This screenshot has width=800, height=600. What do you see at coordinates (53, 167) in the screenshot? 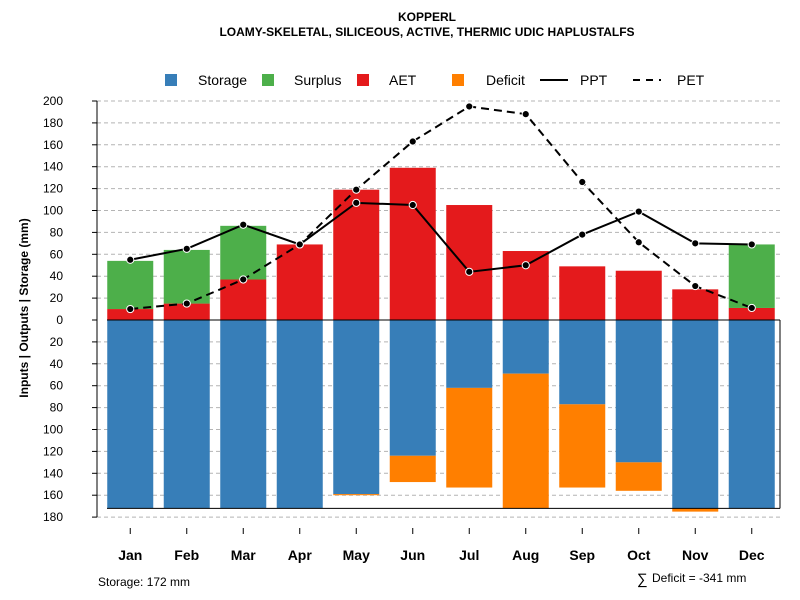
I see `y-tick-label: 140` at bounding box center [53, 167].